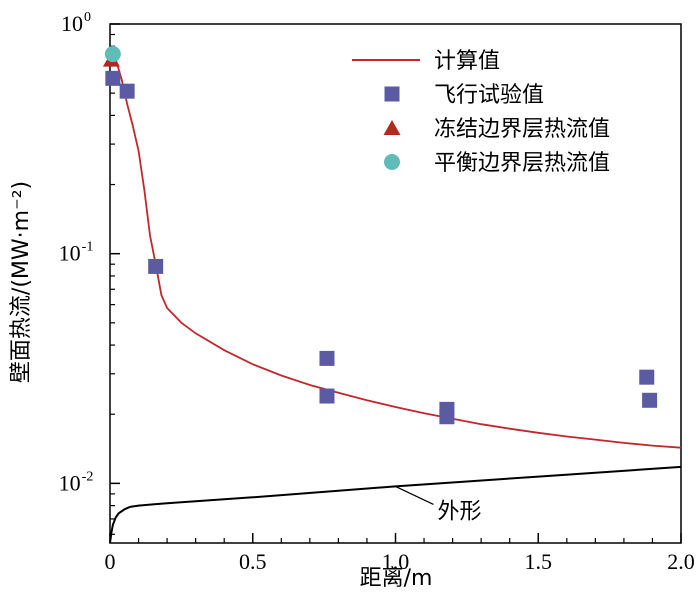 The height and width of the screenshot is (597, 700). I want to click on legend-label: 计算值, so click(467, 61).